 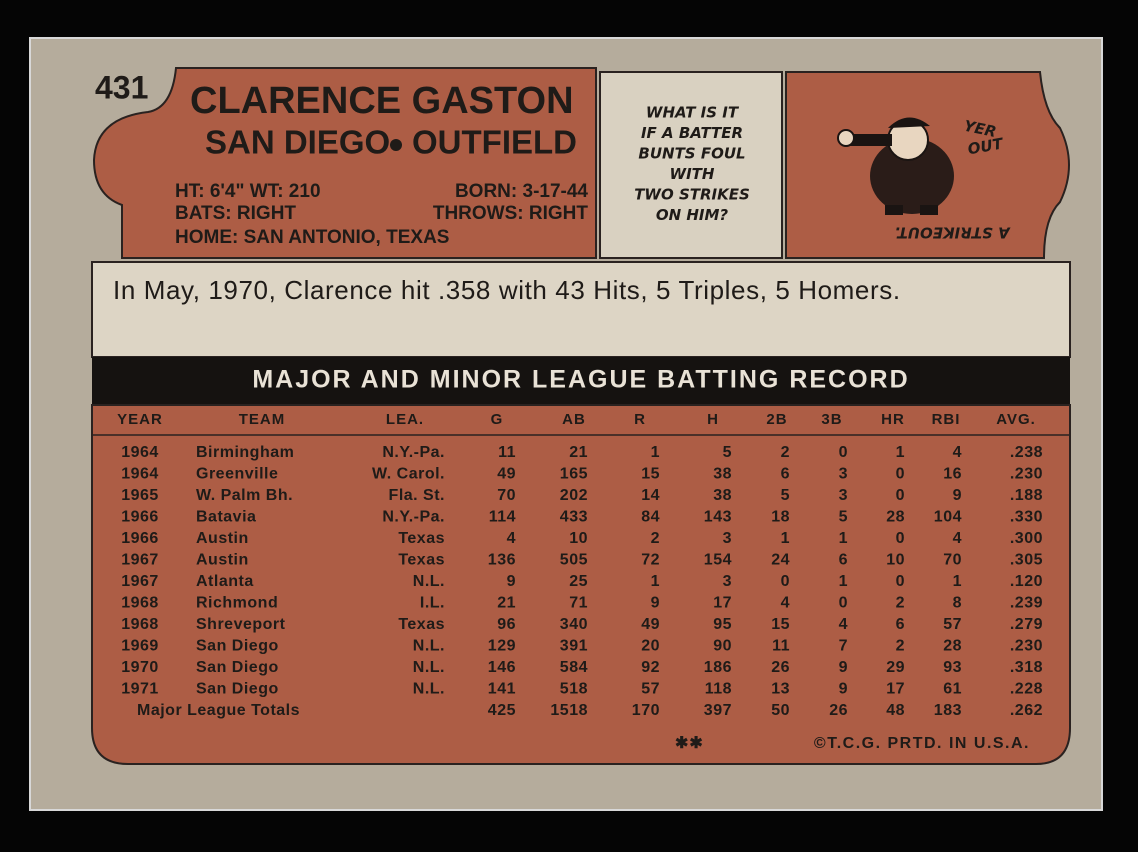 What do you see at coordinates (248, 191) in the screenshot?
I see `bio-height-weight: HT: 6'4" WT: 210` at bounding box center [248, 191].